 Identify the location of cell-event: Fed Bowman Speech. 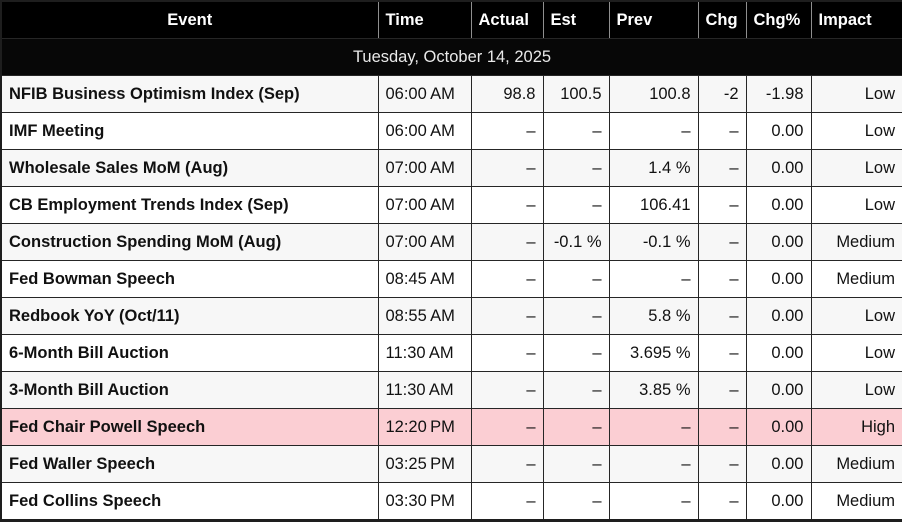
(189, 279).